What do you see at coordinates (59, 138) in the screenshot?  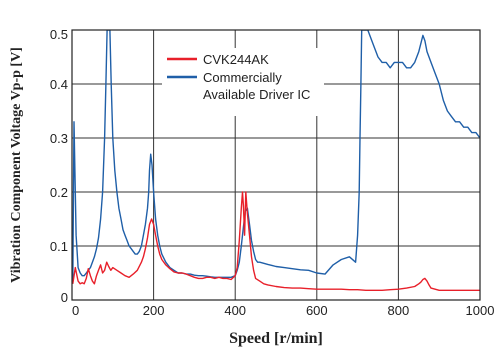 I see `y-tick-label: 0.3` at bounding box center [59, 138].